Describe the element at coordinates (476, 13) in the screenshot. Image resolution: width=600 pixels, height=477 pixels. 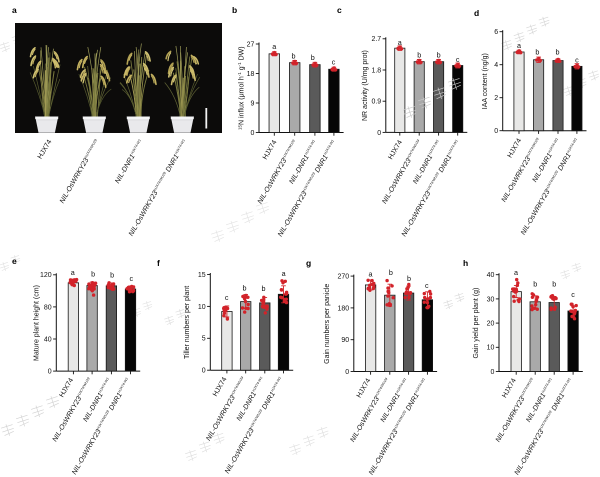
I see `svg-text: d` at that location.